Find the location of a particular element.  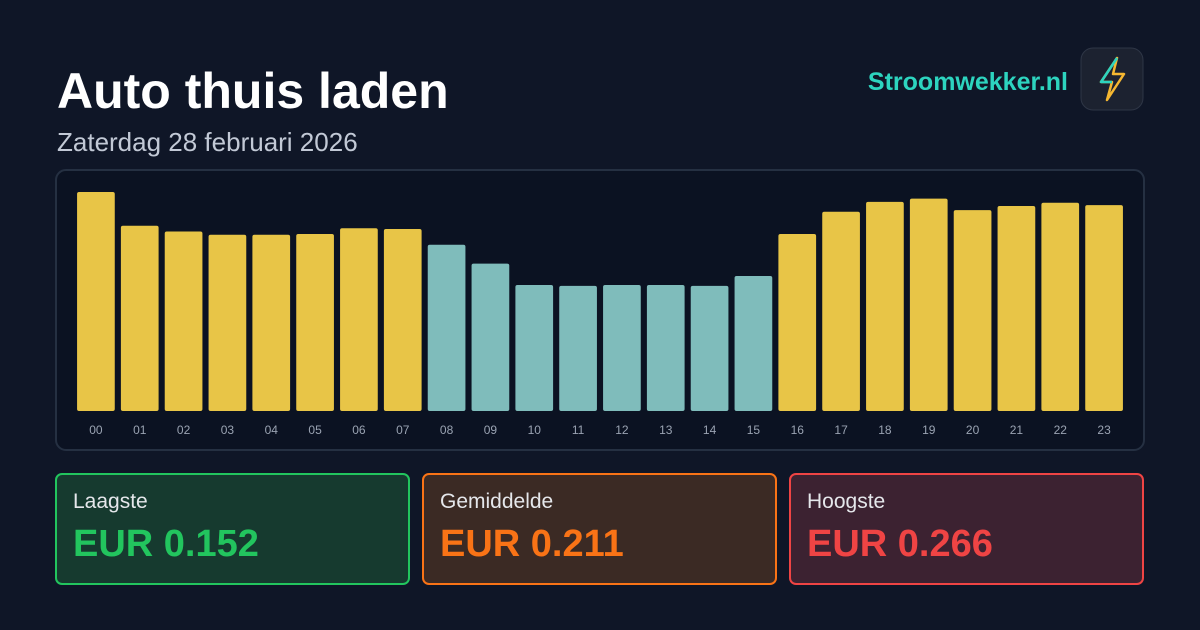

x-tick-label: 06 is located at coordinates (359, 430).